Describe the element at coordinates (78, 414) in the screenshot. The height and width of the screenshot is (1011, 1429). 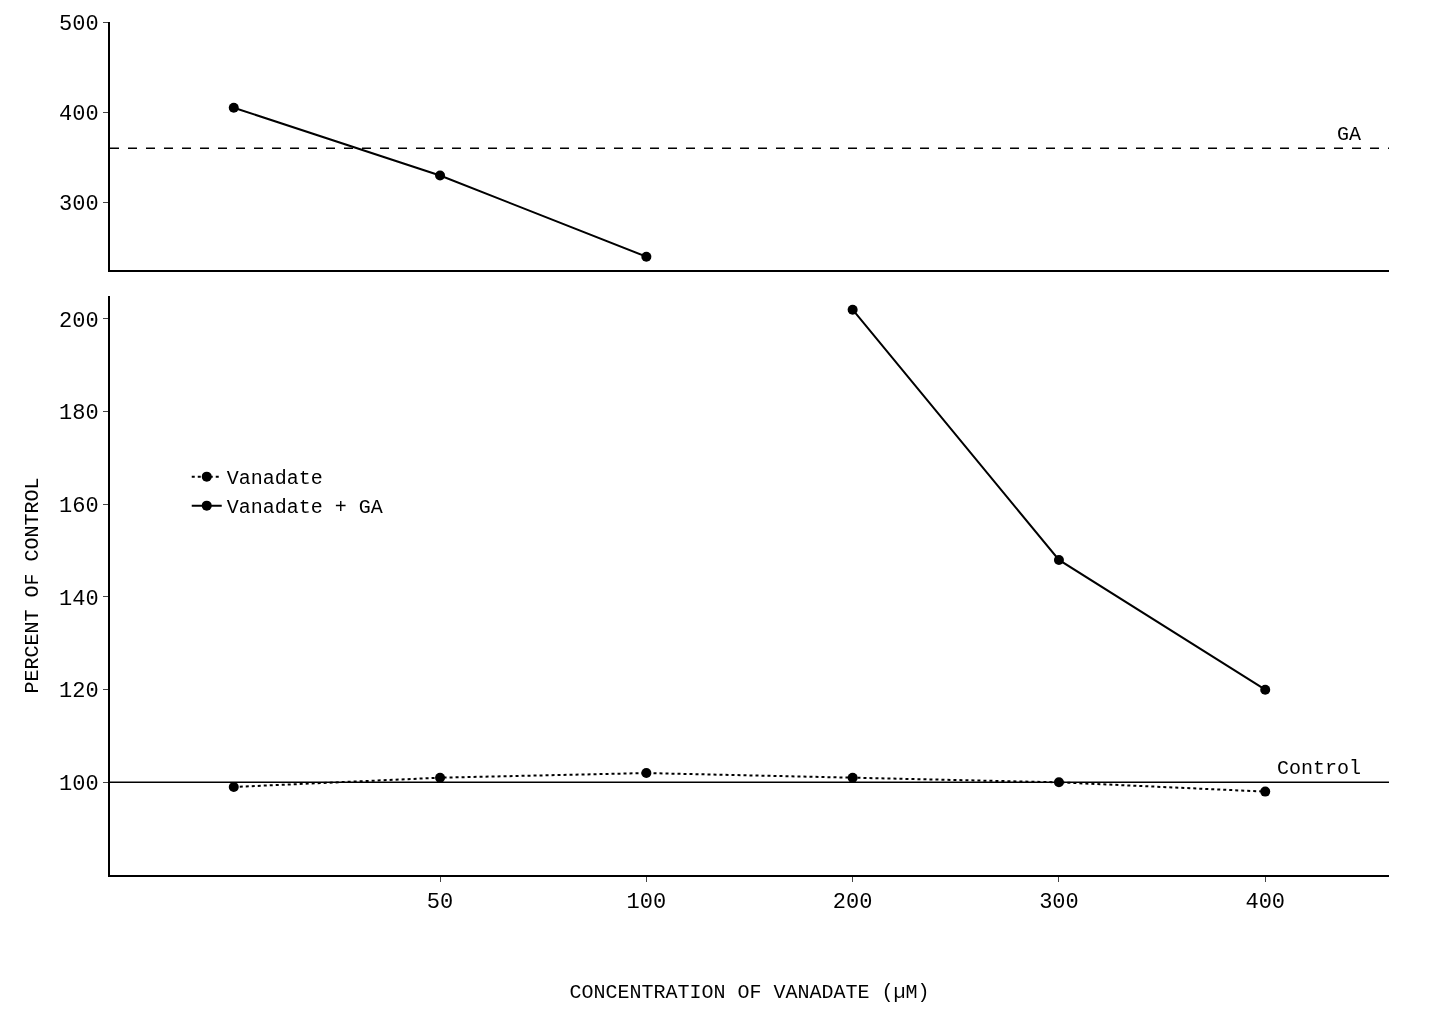
I see `y-tick-label: 180` at that location.